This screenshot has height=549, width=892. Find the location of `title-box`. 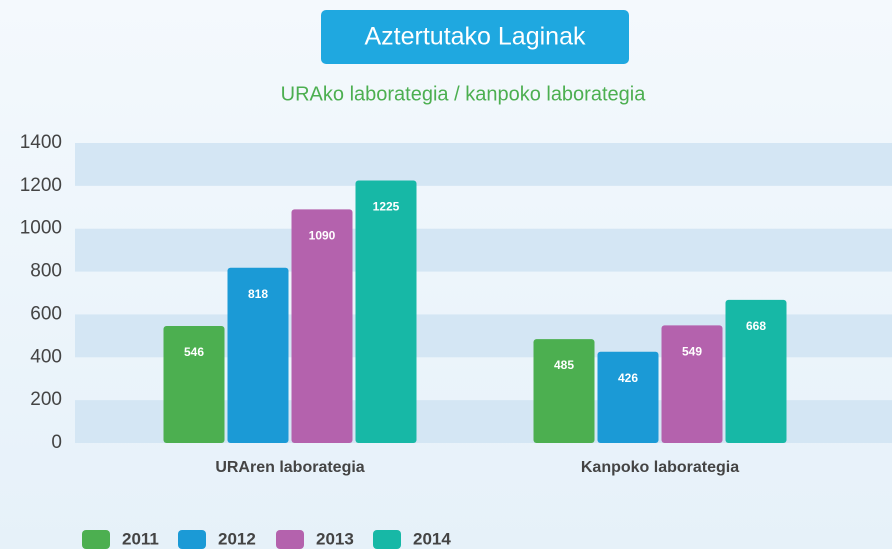

title-box is located at coordinates (475, 37).